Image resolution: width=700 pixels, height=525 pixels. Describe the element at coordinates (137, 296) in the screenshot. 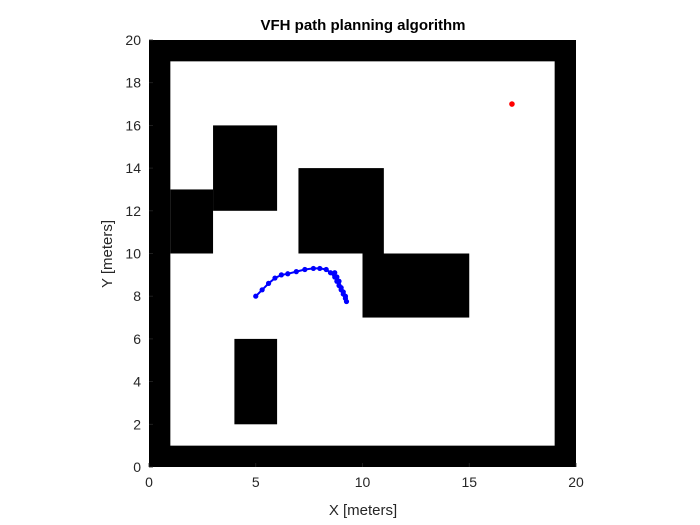

I see `y-tick-label: 8` at that location.